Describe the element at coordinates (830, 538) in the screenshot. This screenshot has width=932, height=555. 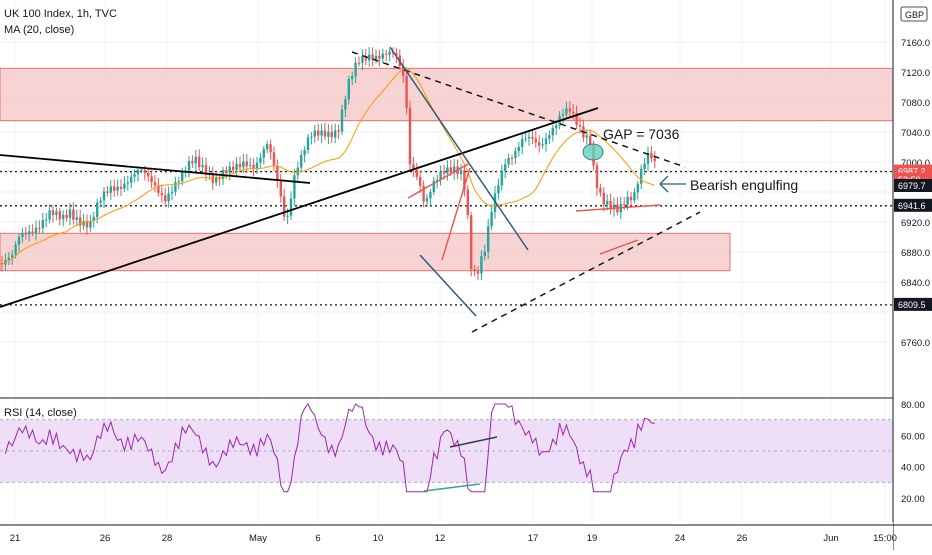
I see `time-tick-label: Jun` at that location.